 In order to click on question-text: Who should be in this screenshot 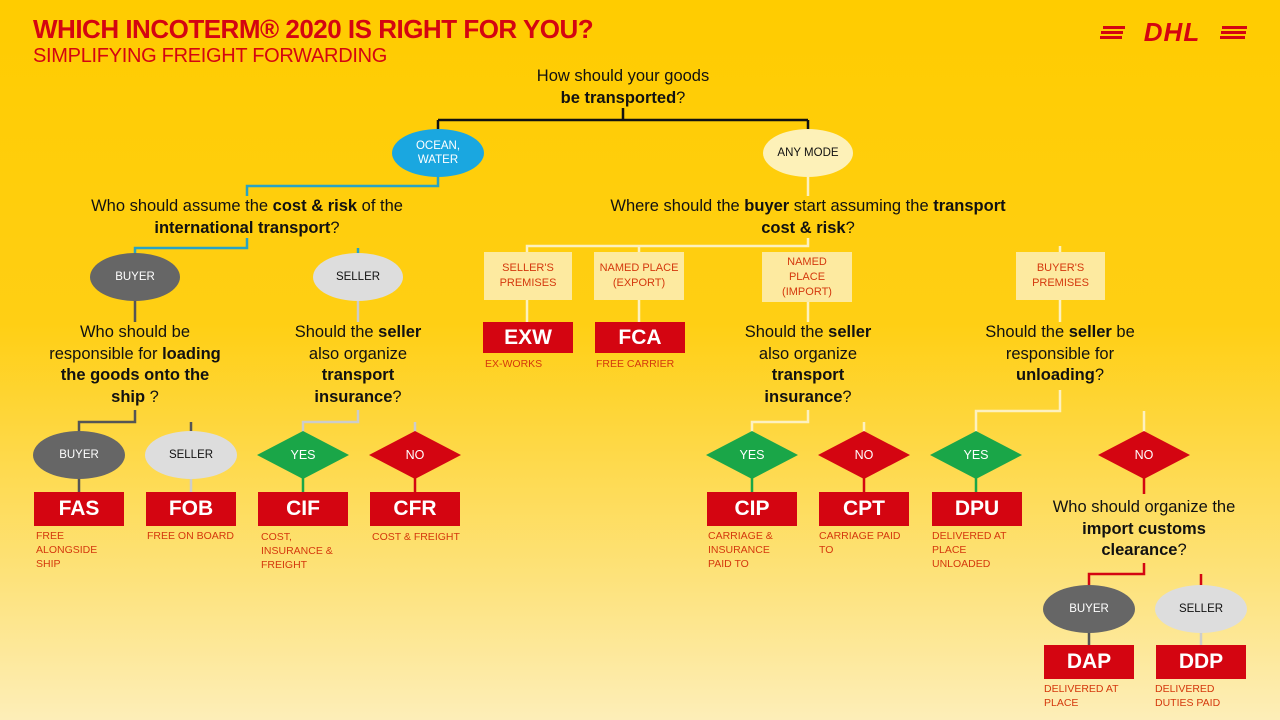, I will do `click(135, 332)`.